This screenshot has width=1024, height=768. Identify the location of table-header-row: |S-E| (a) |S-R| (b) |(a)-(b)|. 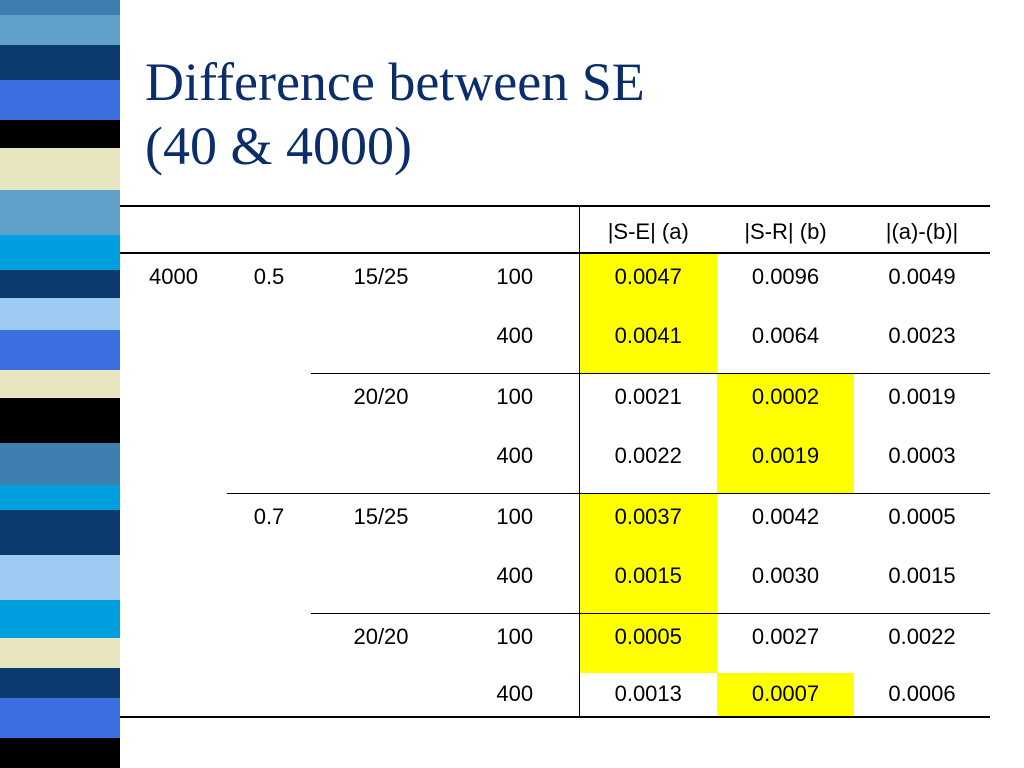
(555, 229).